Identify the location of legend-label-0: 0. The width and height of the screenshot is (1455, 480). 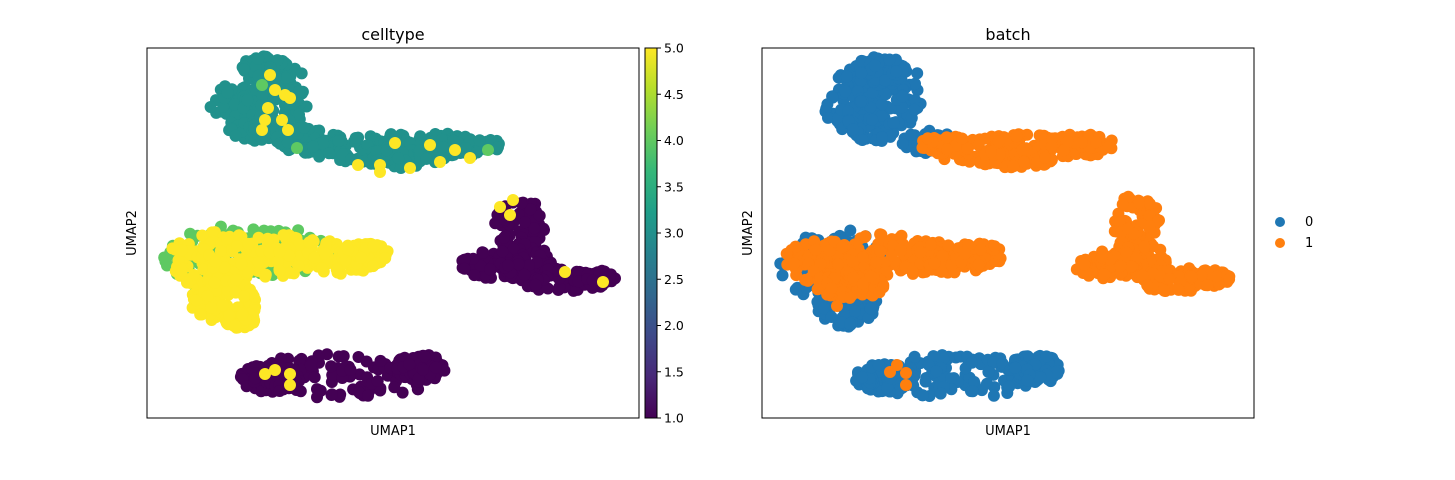
(1309, 222).